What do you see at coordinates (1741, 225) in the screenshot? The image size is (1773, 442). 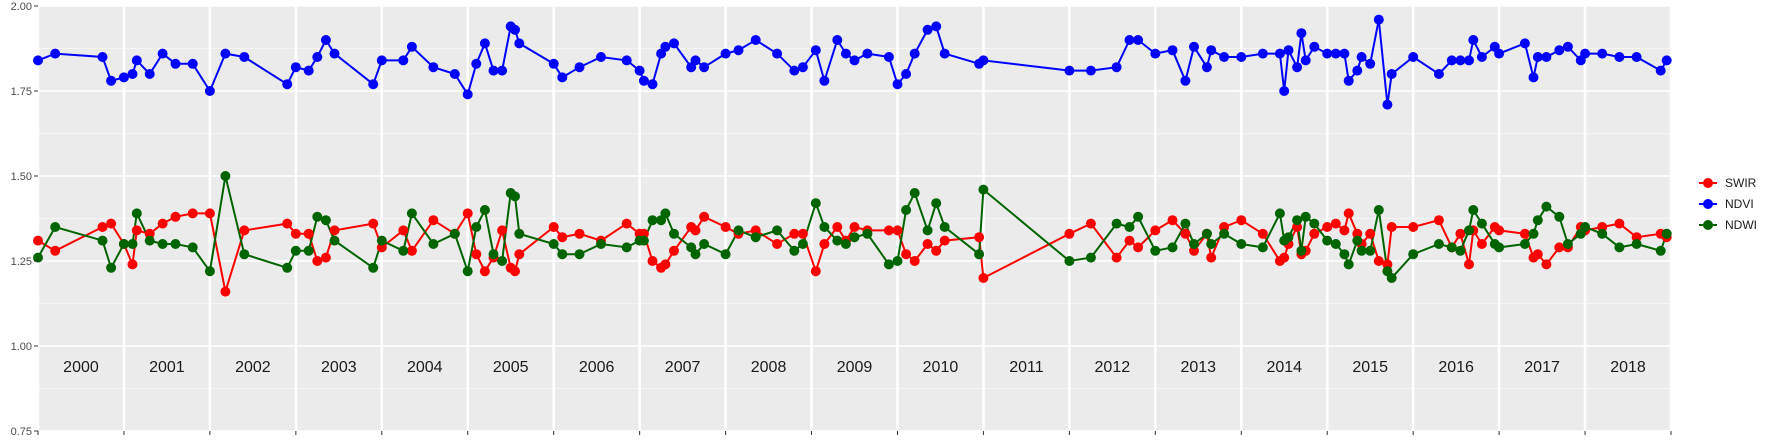 I see `ndwi-legend-label: NDWI` at bounding box center [1741, 225].